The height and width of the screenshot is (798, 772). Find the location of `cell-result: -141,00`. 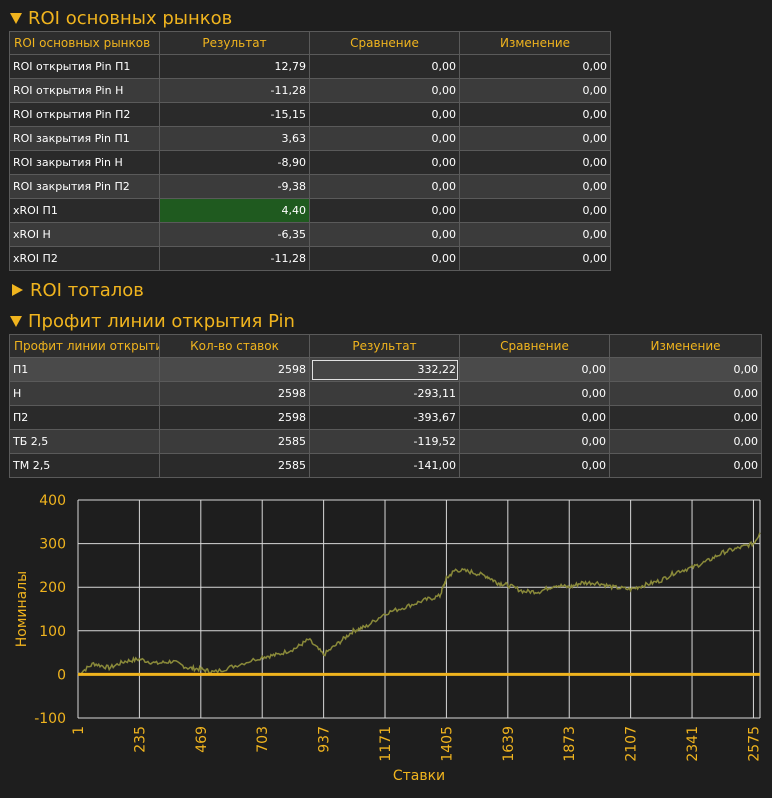

cell-result: -141,00 is located at coordinates (384, 465).